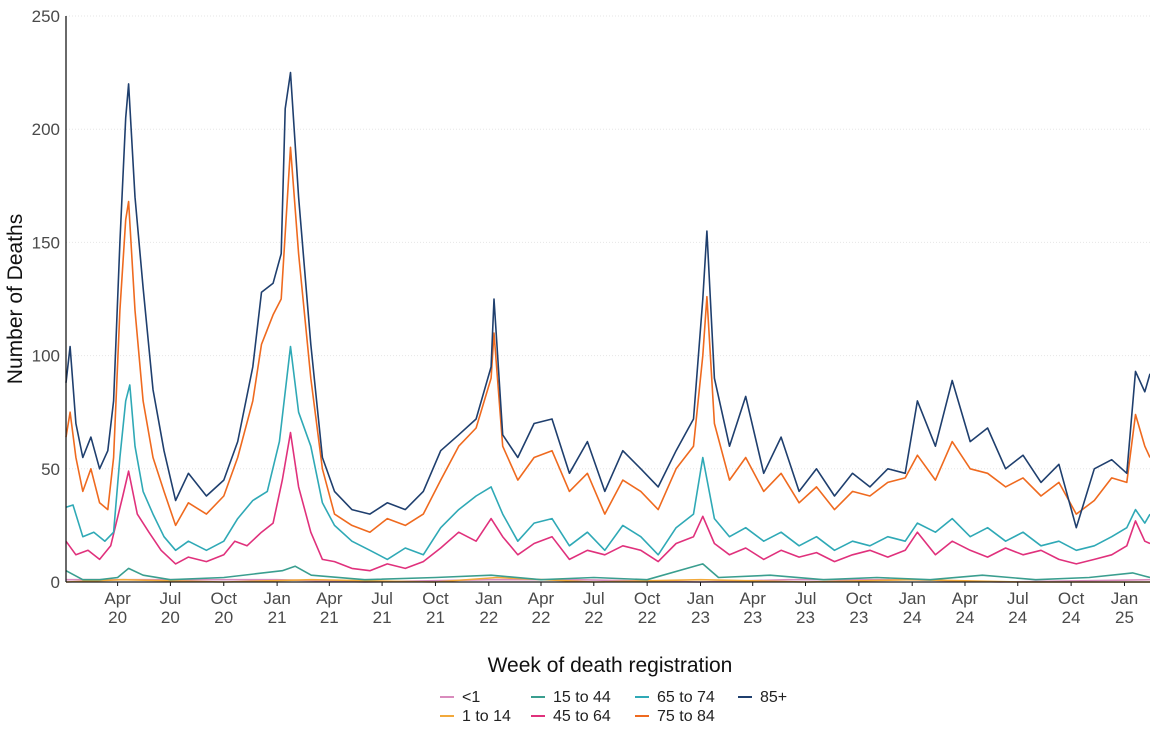 The width and height of the screenshot is (1150, 731). I want to click on x-tick-label: Oct 23, so click(859, 608).